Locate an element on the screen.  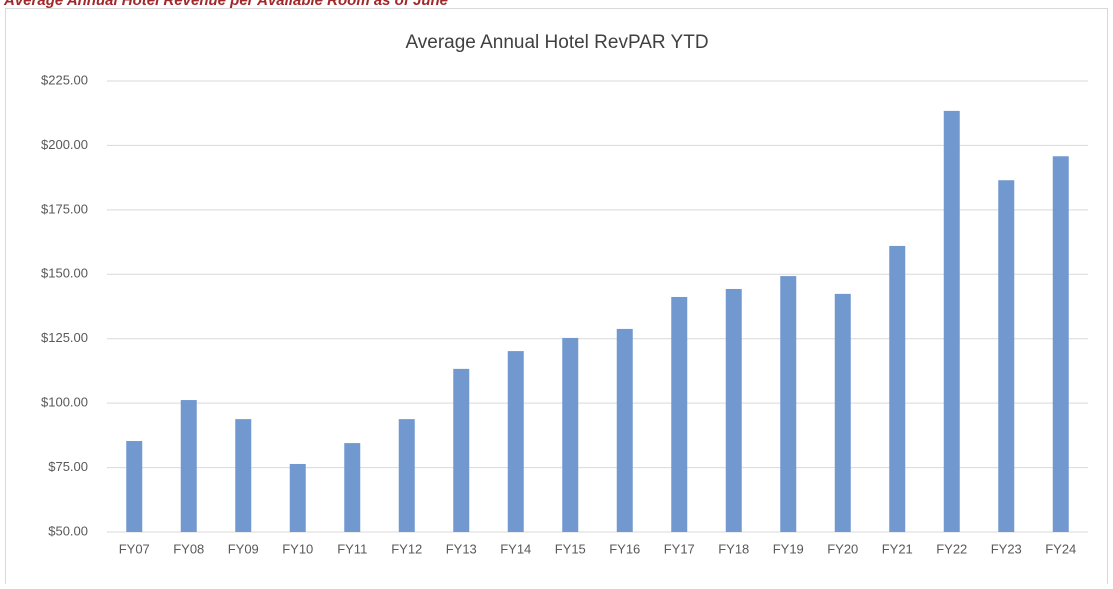
y-tick-label: $225.00 is located at coordinates (64, 79).